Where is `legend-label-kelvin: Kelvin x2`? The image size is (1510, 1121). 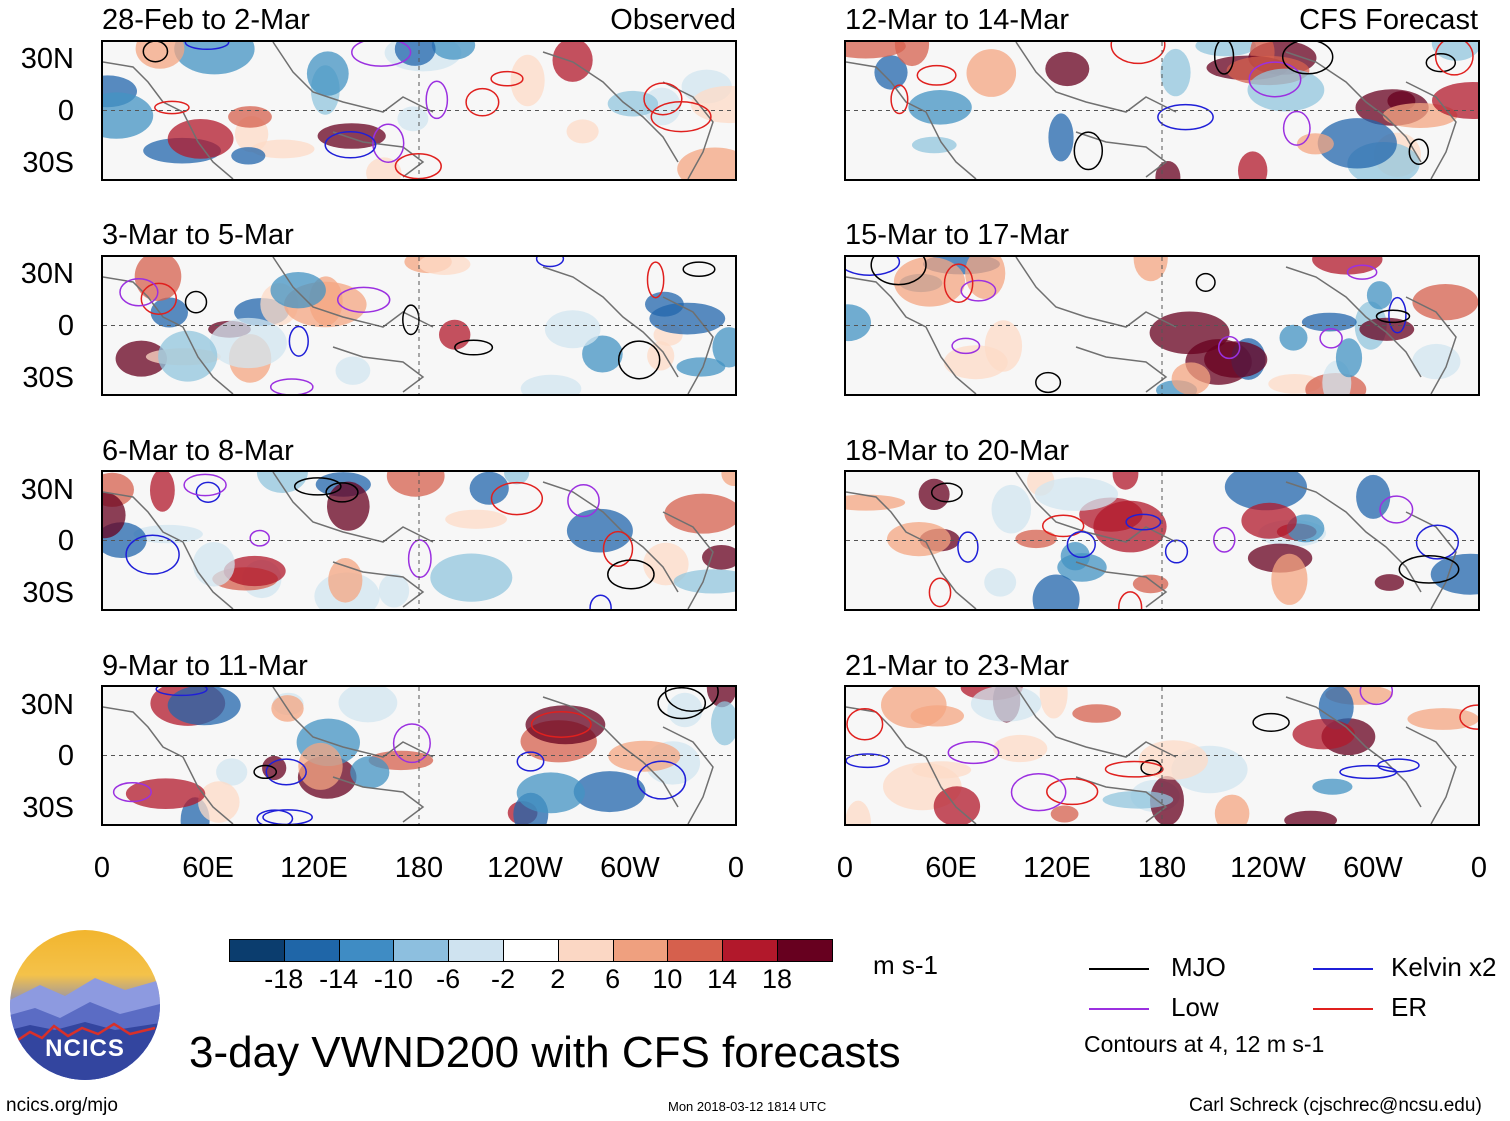 legend-label-kelvin: Kelvin x2 is located at coordinates (1444, 967).